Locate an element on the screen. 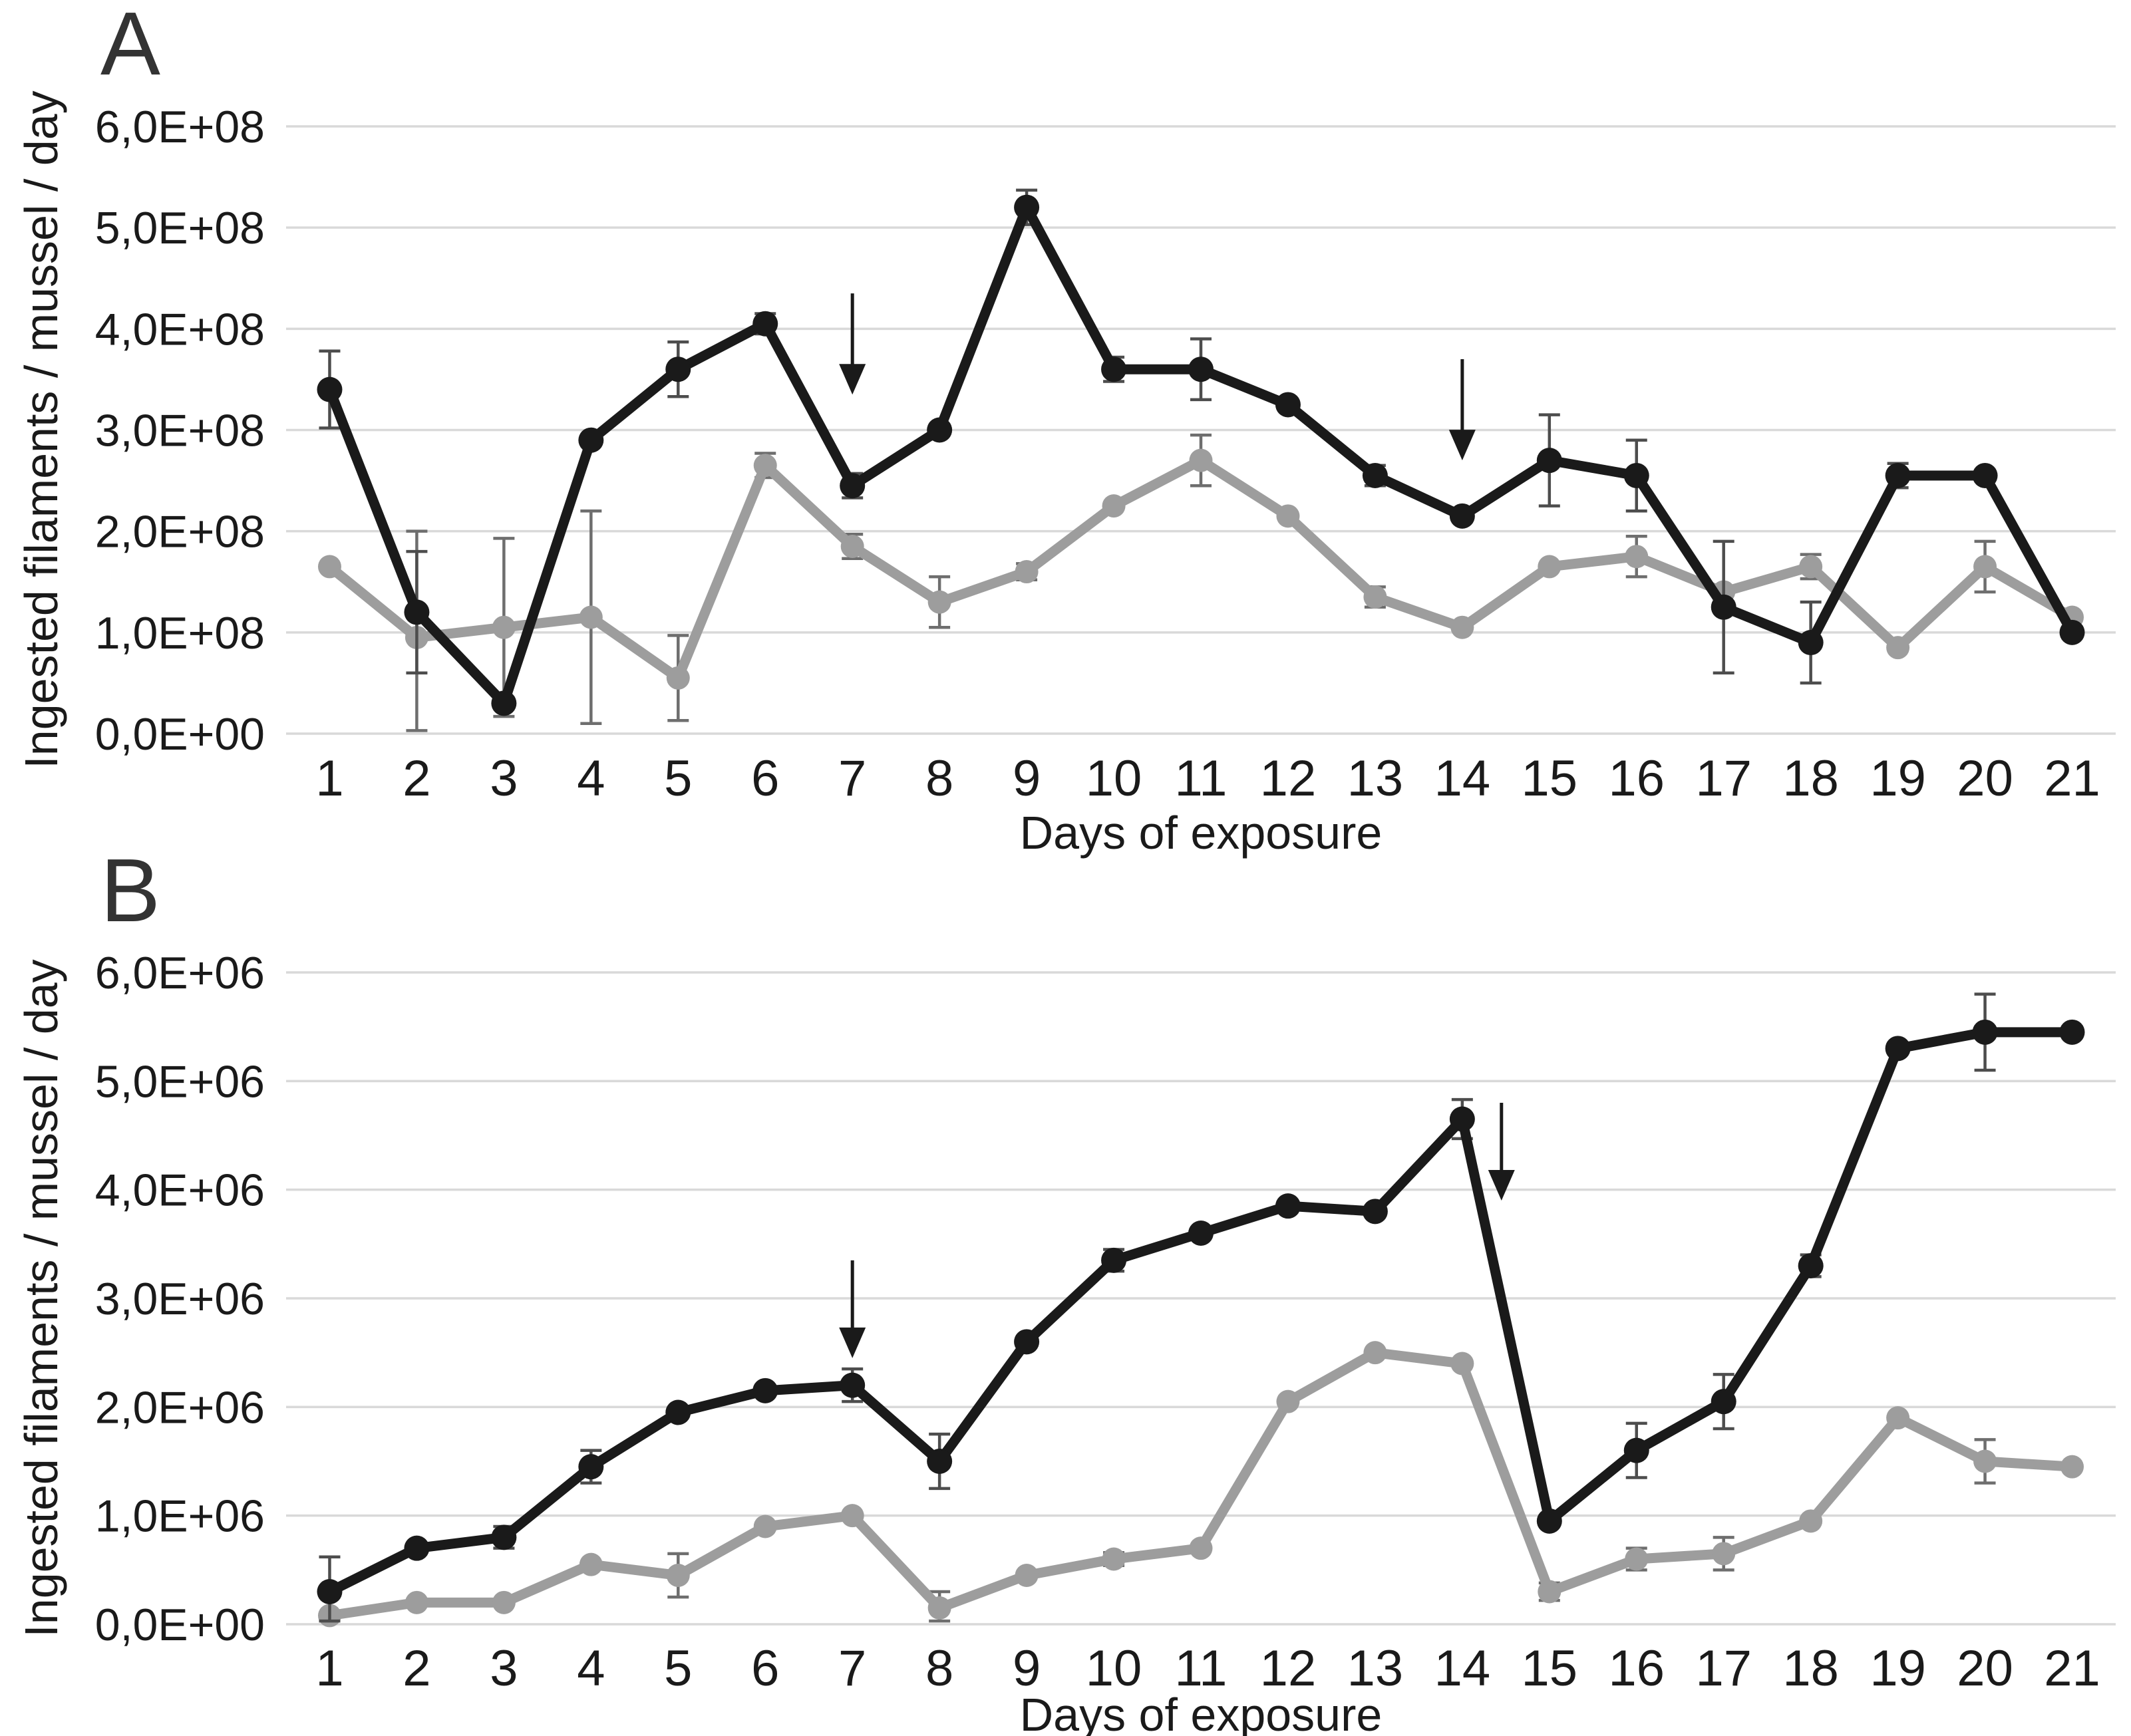 This screenshot has height=1736, width=2131. x-tick-label: 21 is located at coordinates (2072, 1668).